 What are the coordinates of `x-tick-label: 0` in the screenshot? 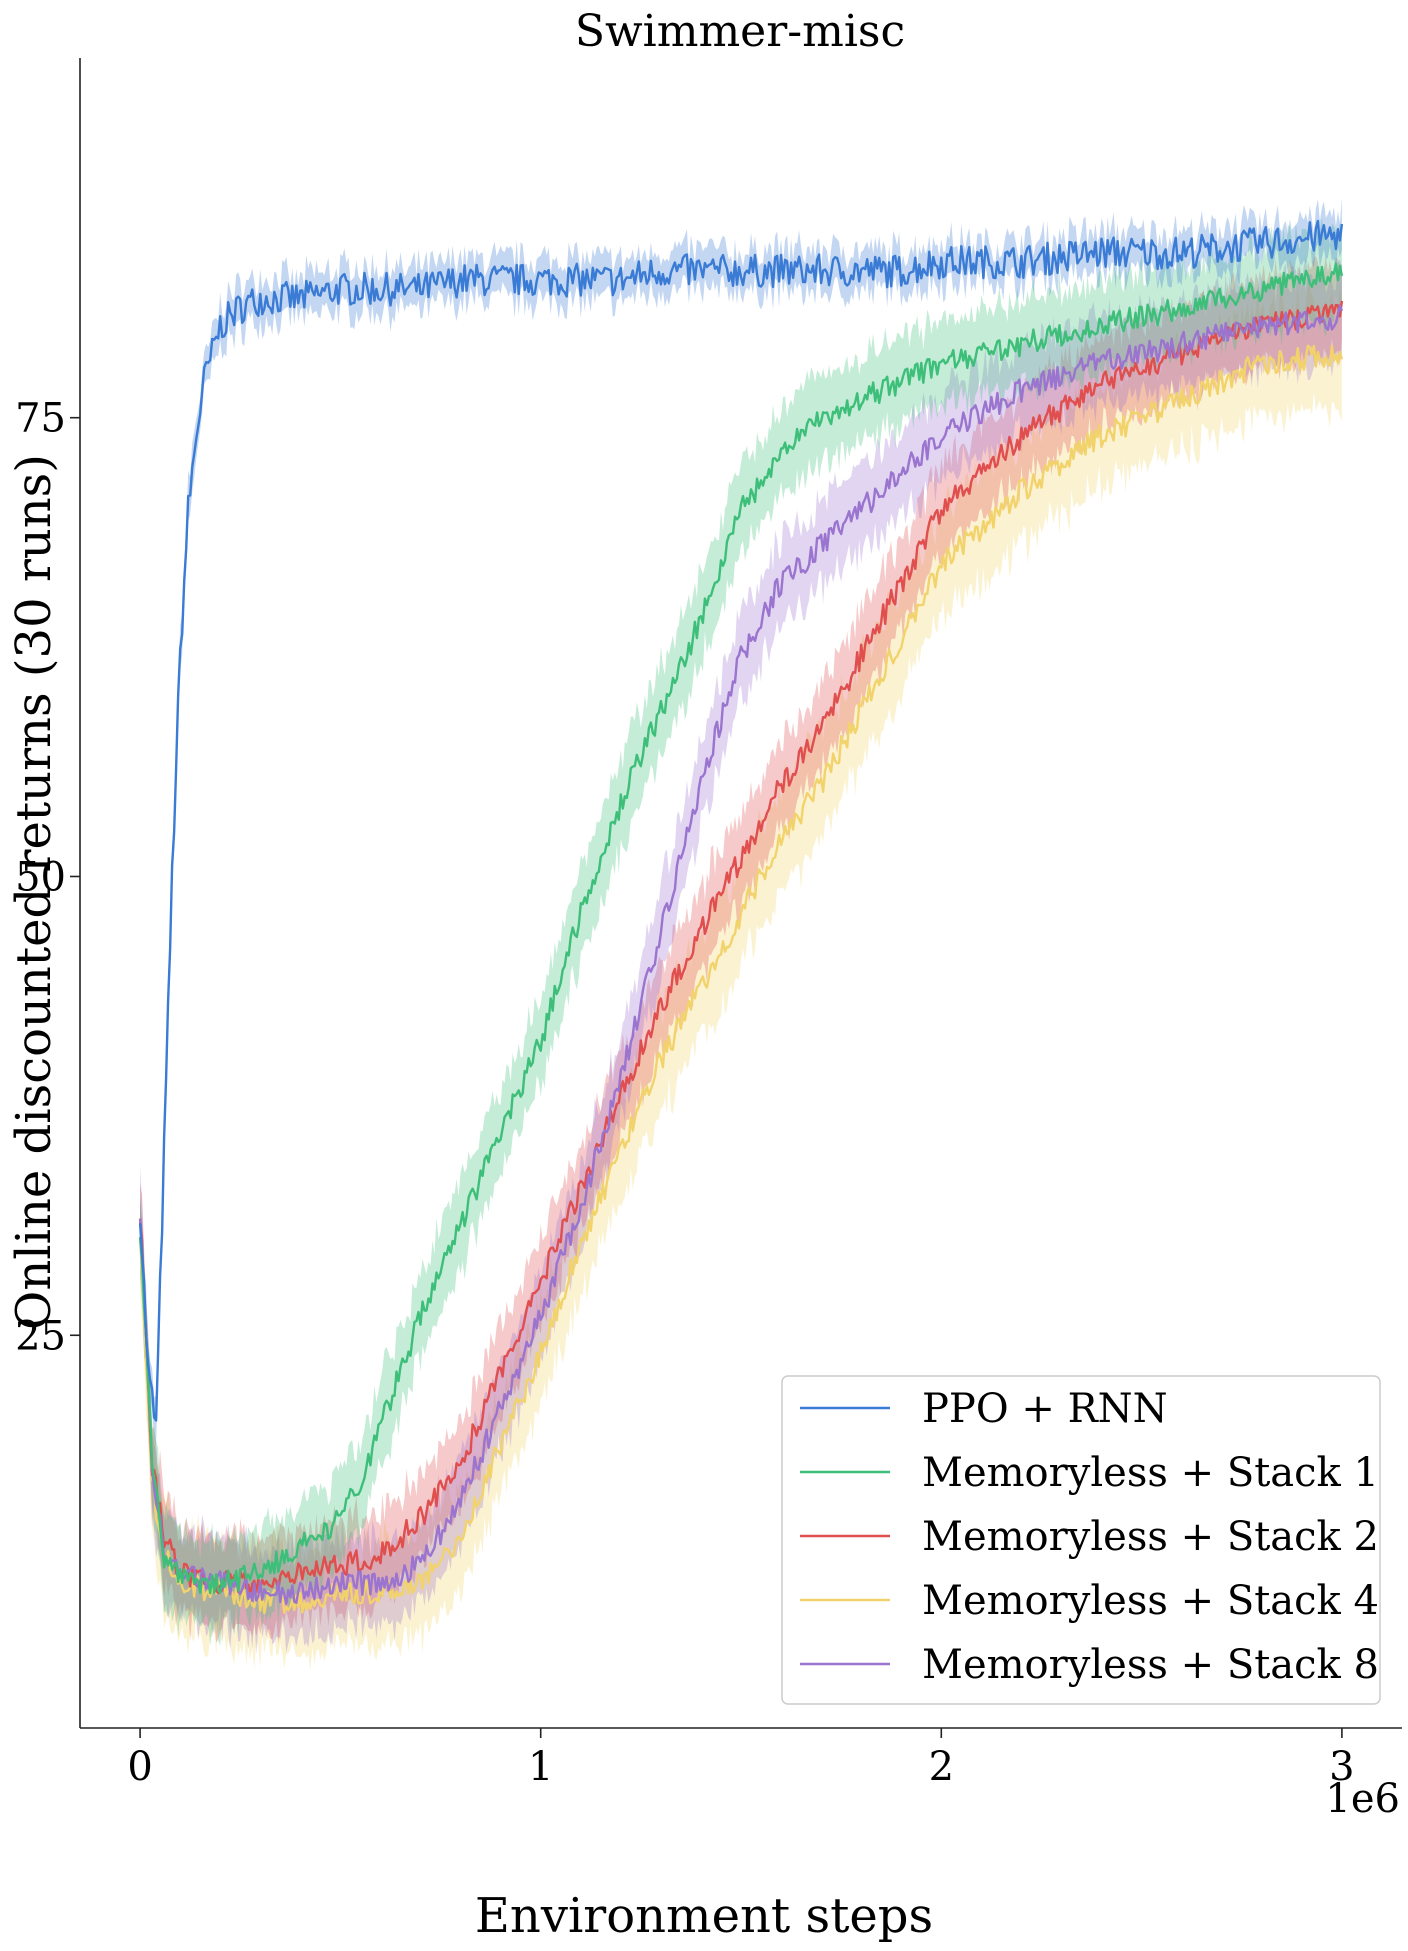 It's located at (139, 1767).